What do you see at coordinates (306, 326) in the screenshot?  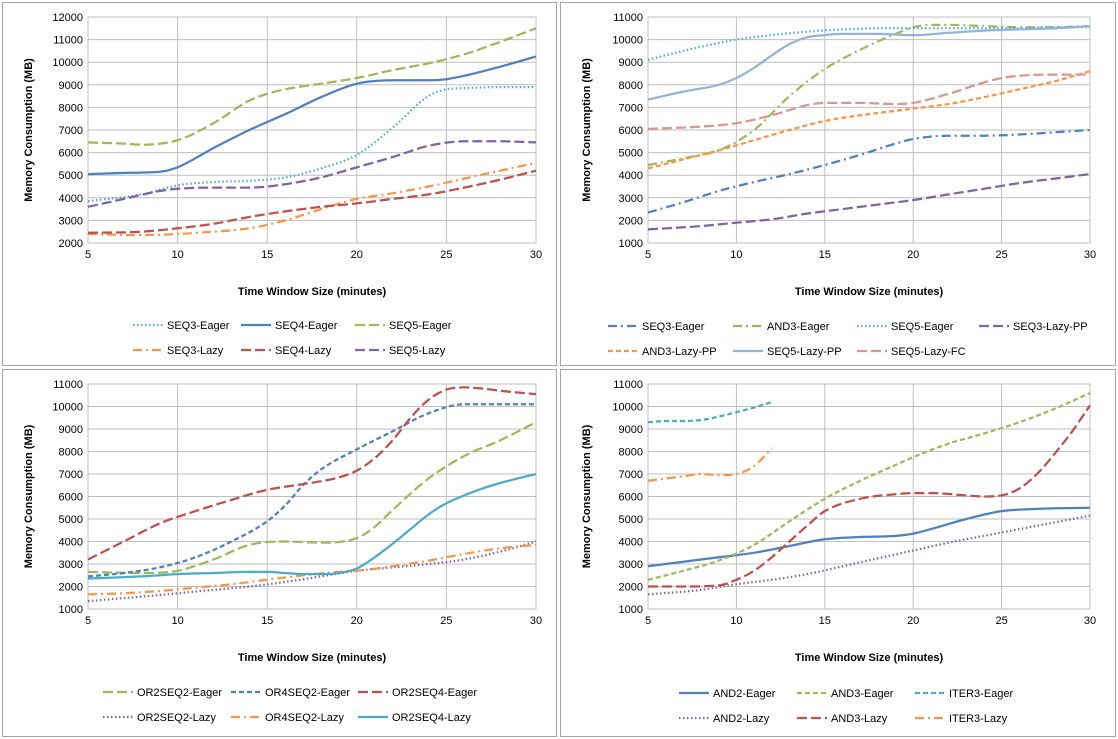 I see `legend-label: SEQ4-Eager` at bounding box center [306, 326].